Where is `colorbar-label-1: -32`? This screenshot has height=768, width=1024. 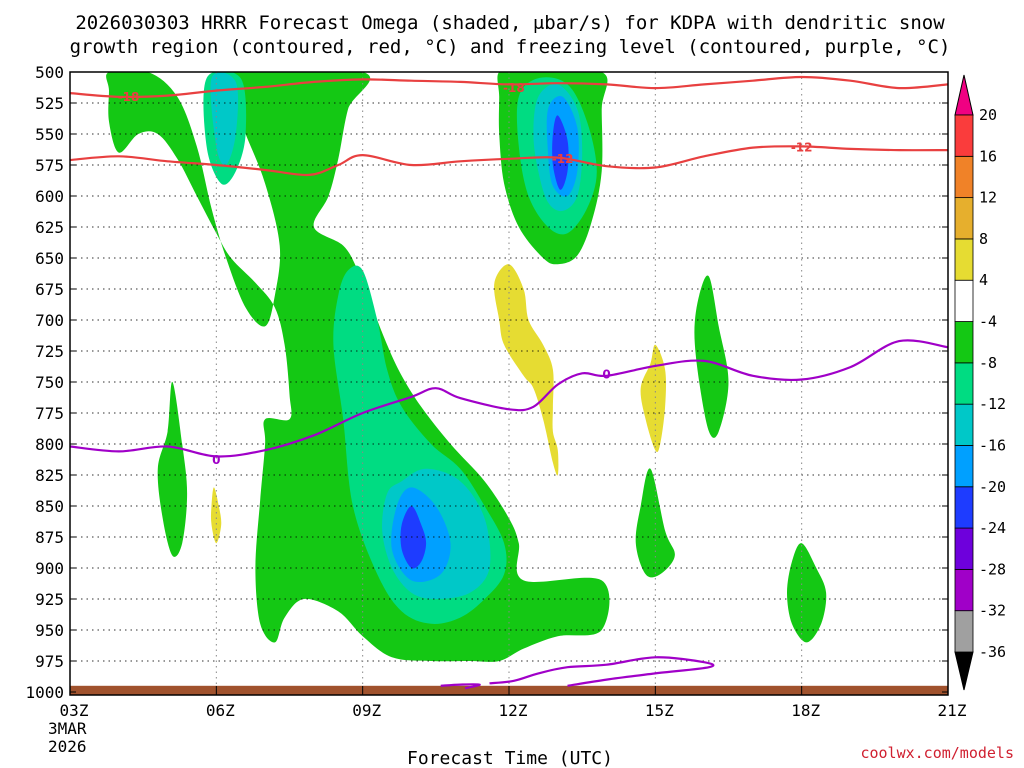
colorbar-label-1: -32 is located at coordinates (992, 611).